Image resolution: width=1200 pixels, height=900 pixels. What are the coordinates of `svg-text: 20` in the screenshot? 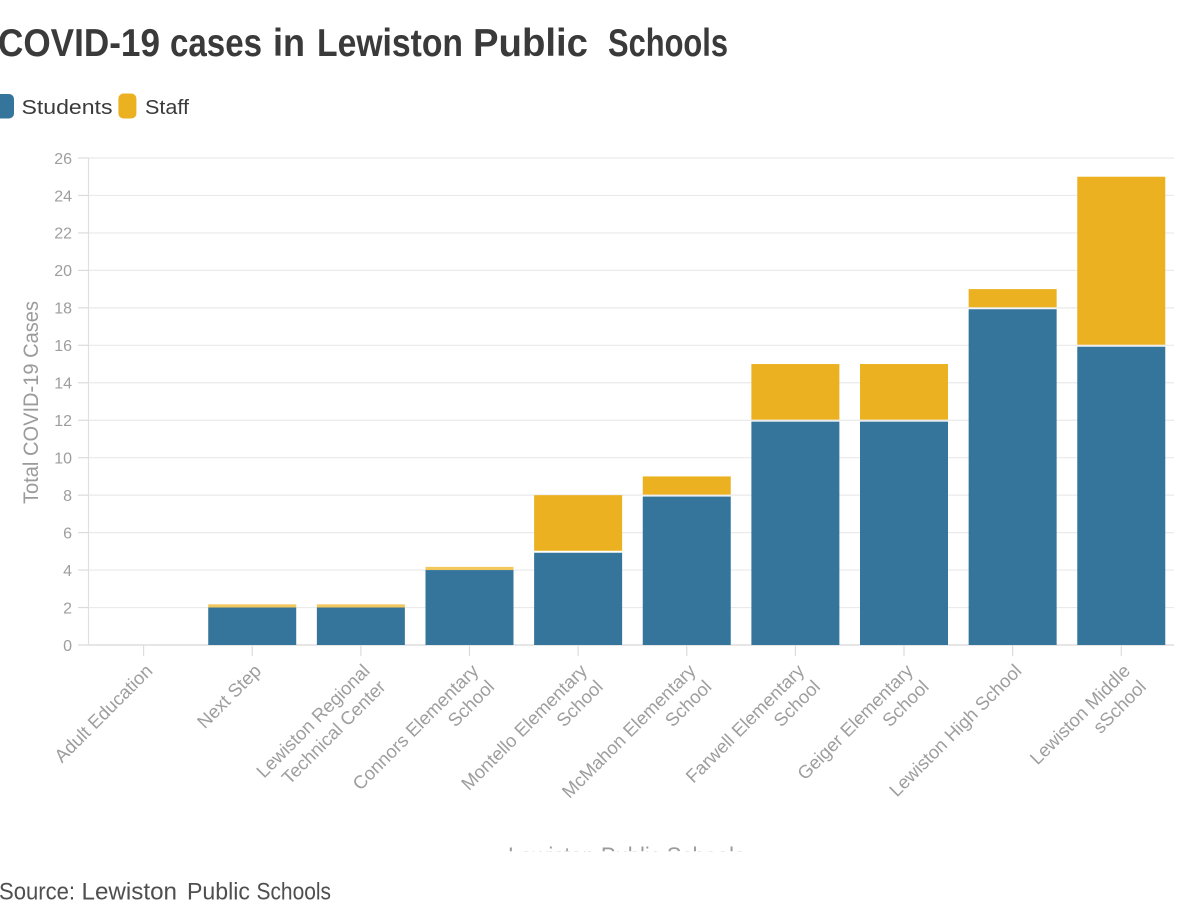 It's located at (63, 271).